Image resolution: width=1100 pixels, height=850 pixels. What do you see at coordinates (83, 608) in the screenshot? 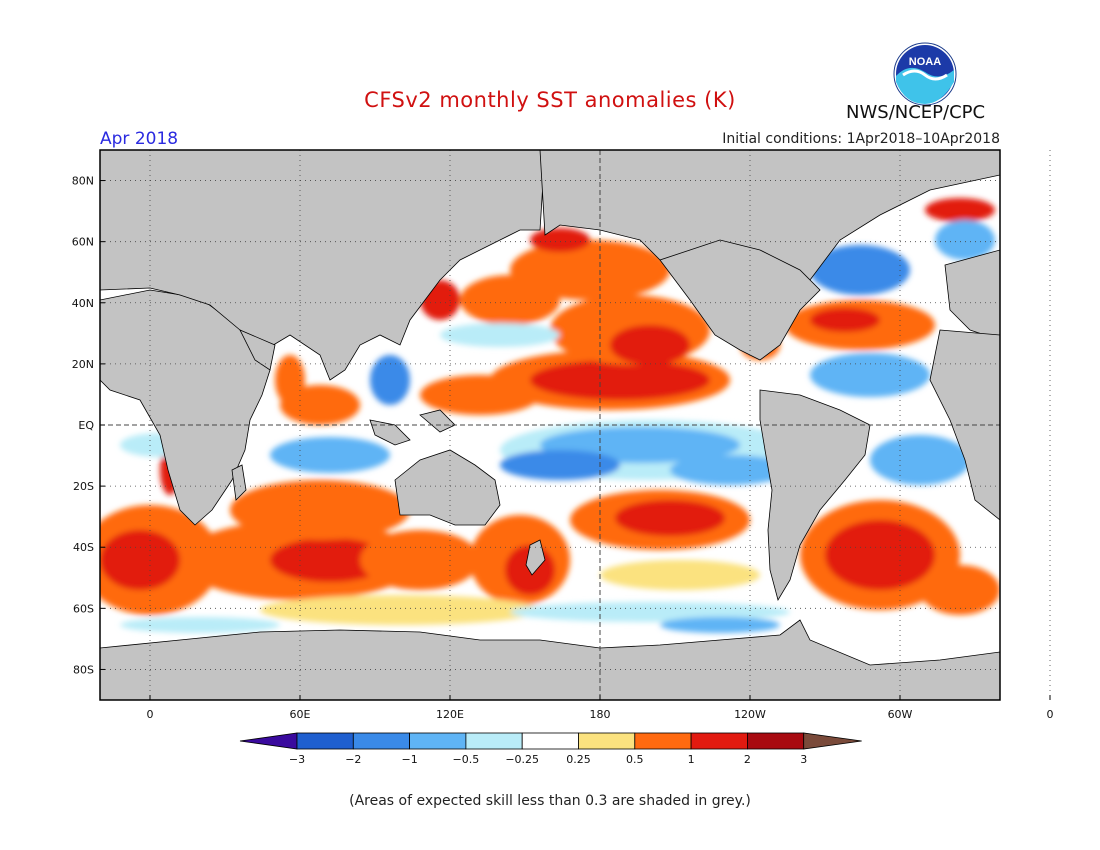
I see `latitude-label: 60S` at bounding box center [83, 608].